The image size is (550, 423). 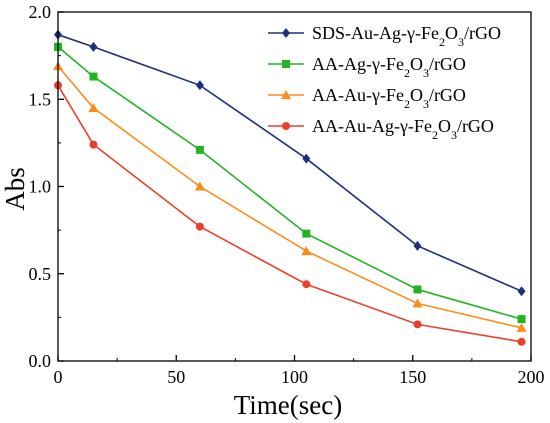 I want to click on y-tick-label: 1.0, so click(x=40, y=187).